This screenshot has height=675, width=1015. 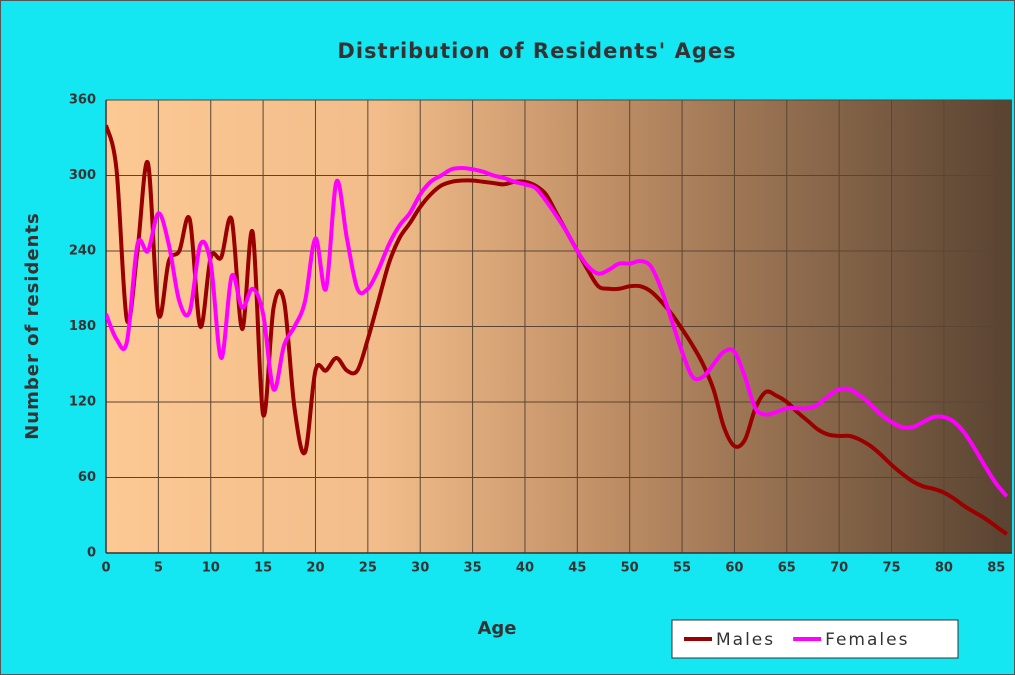 What do you see at coordinates (315, 568) in the screenshot?
I see `x-tick-label: 20` at bounding box center [315, 568].